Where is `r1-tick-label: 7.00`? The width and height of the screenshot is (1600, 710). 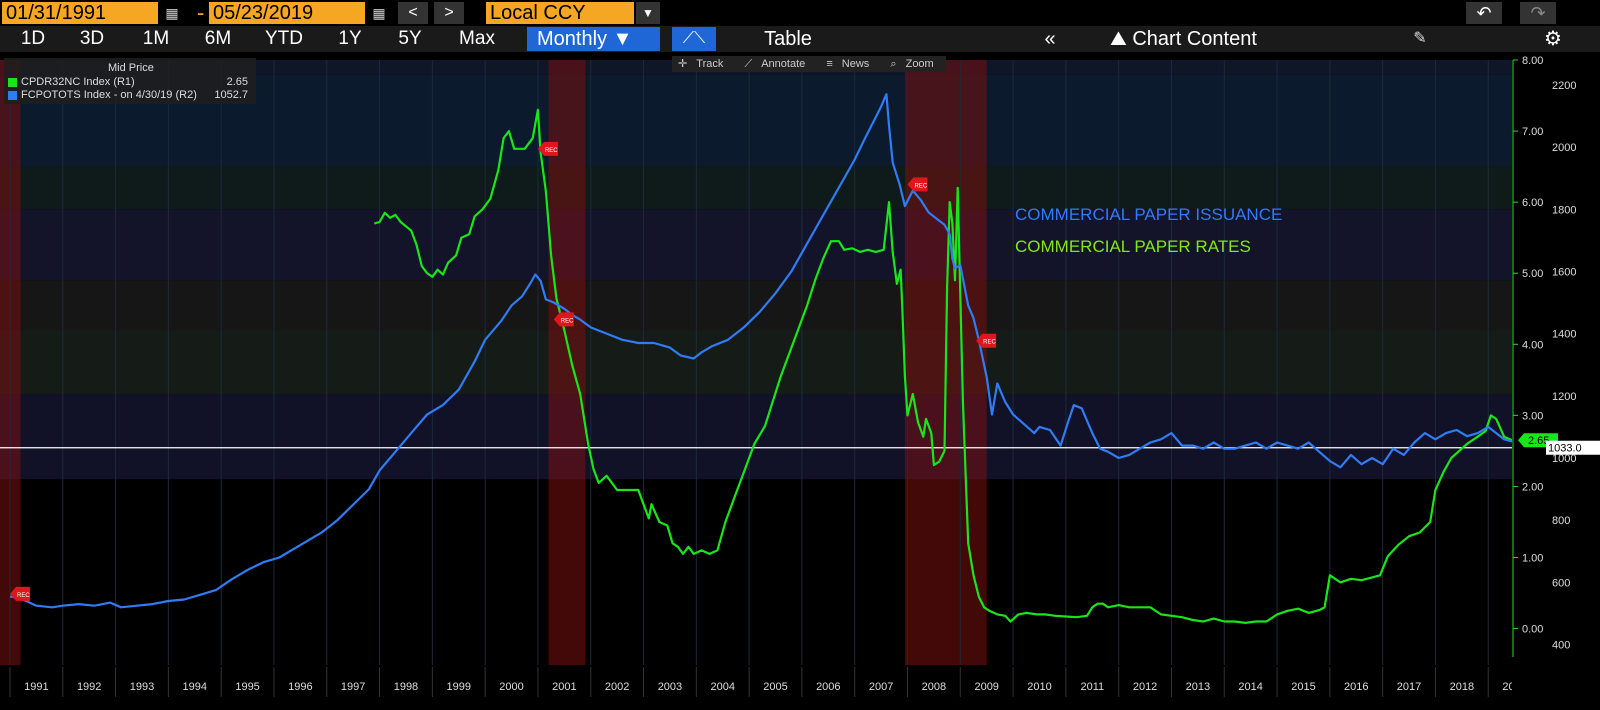 r1-tick-label: 7.00 is located at coordinates (1532, 132).